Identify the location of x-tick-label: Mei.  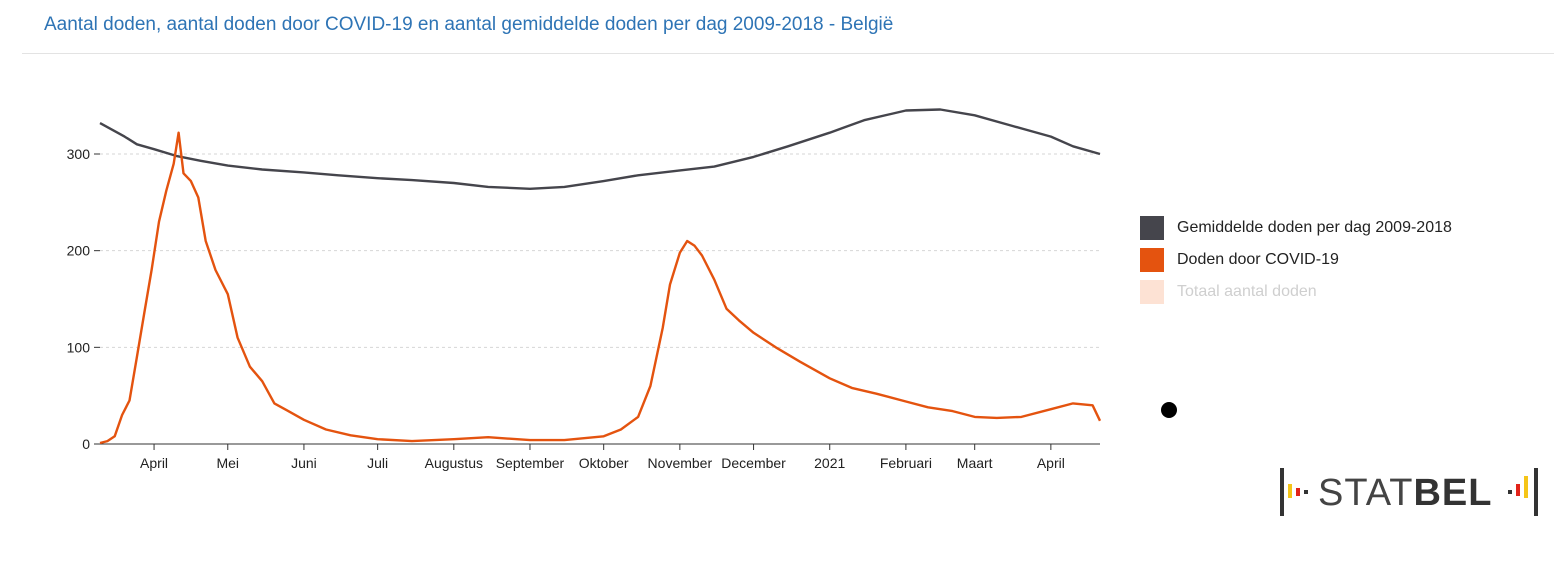
(227, 463).